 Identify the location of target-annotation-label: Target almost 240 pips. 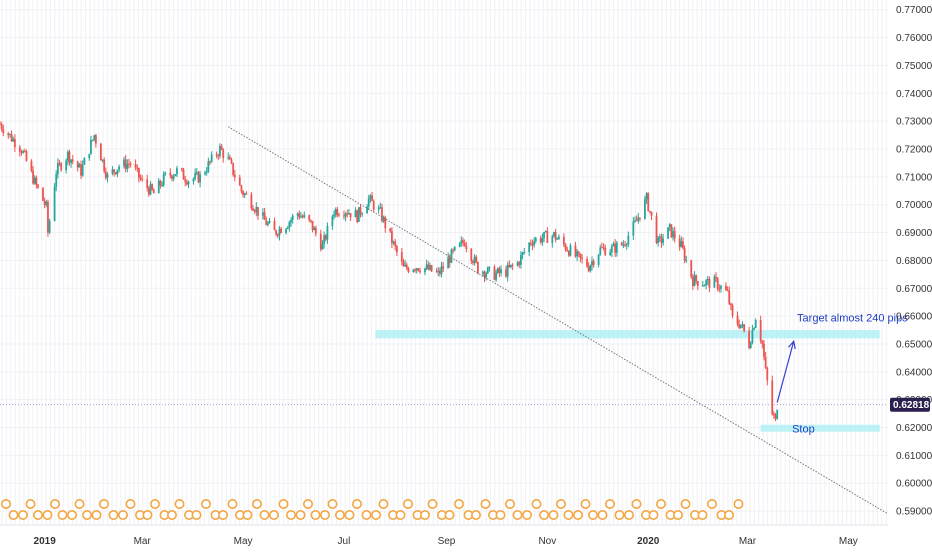
(852, 319).